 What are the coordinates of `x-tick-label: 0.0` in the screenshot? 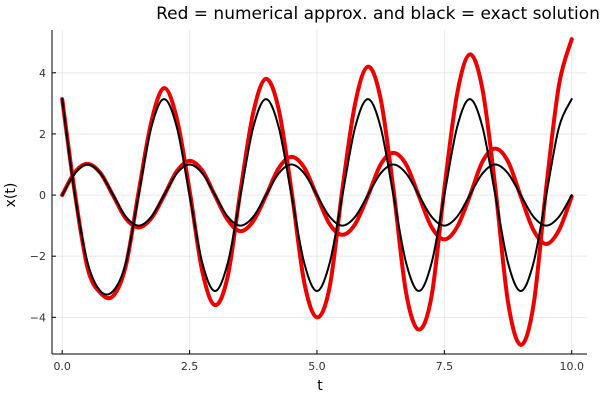 It's located at (62, 366).